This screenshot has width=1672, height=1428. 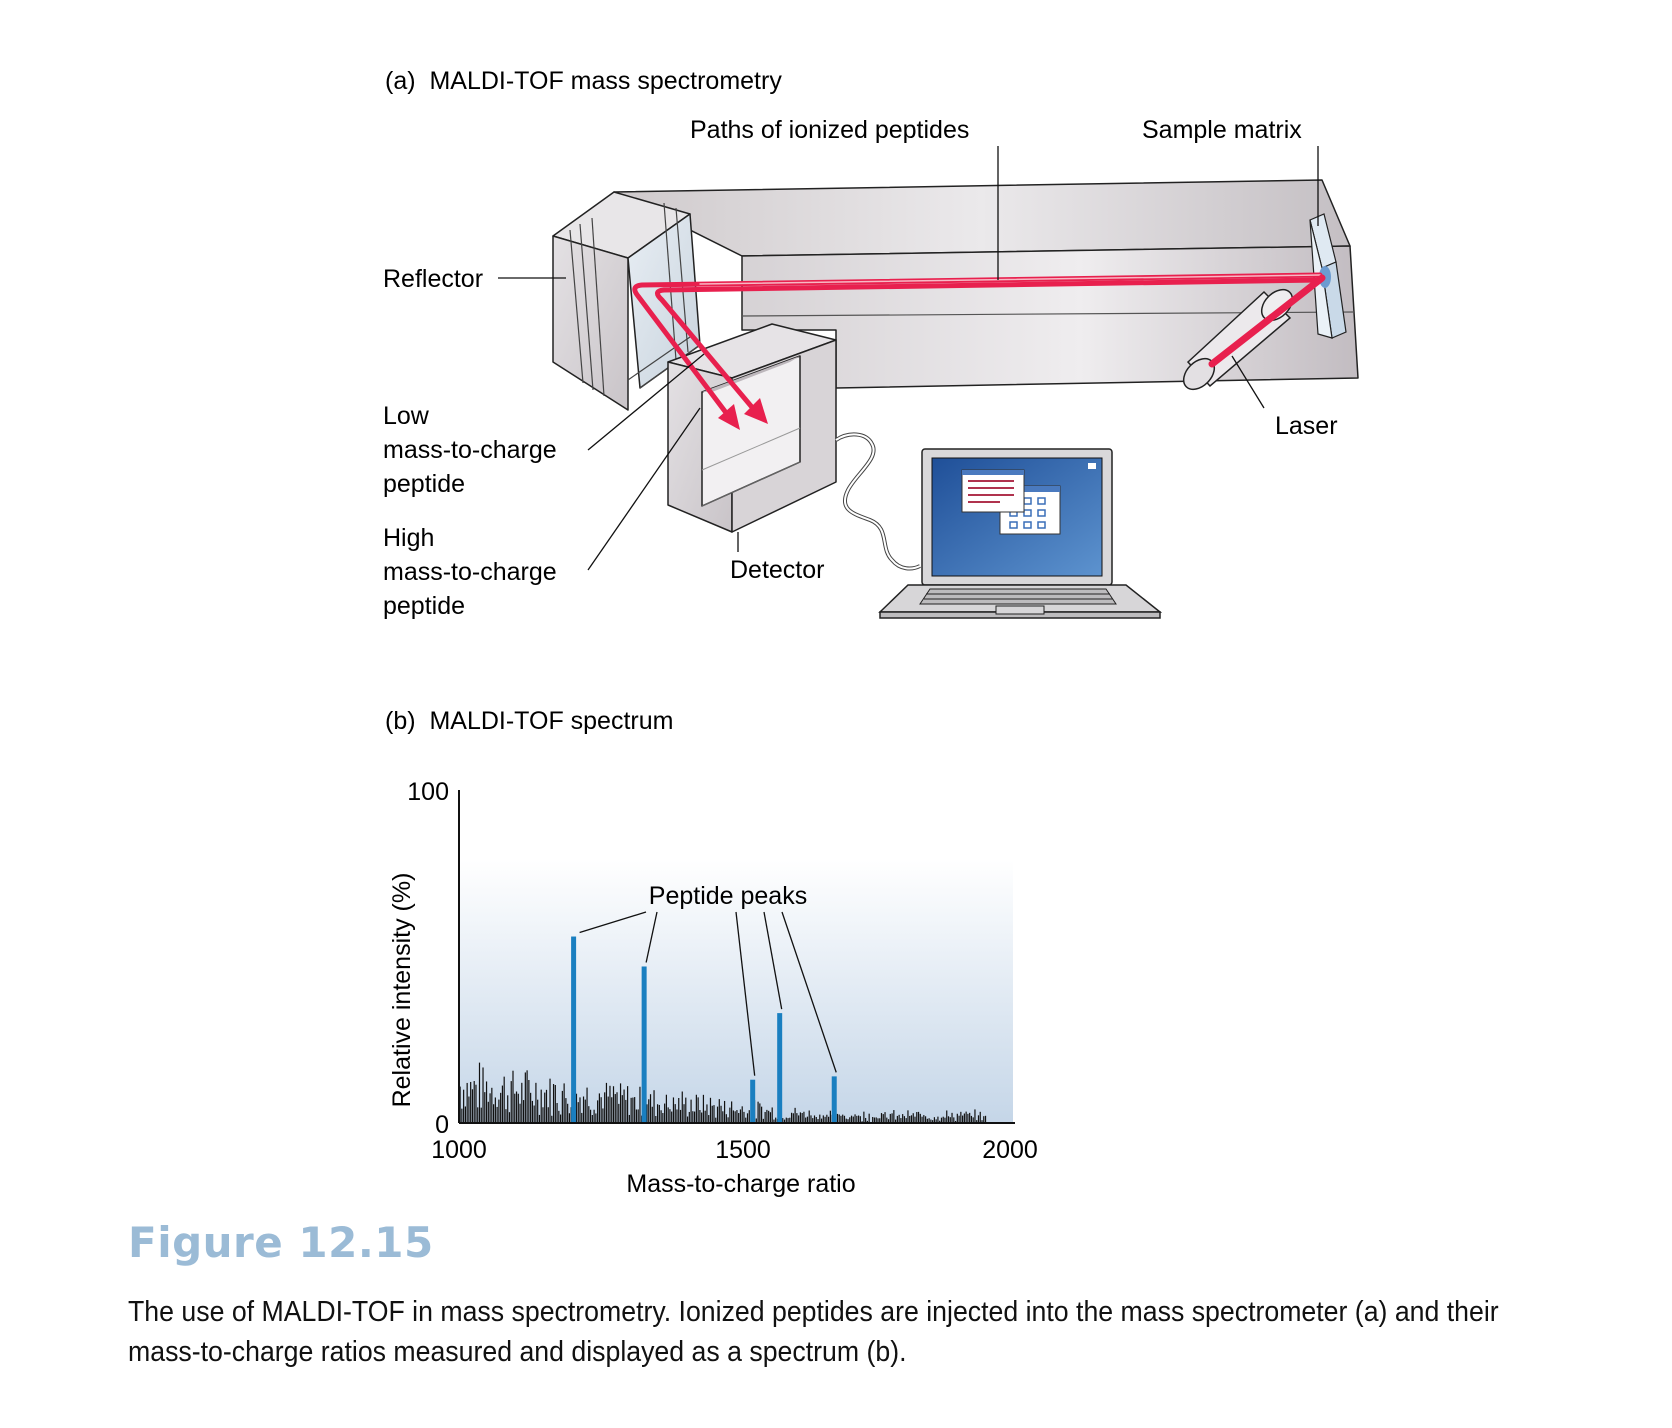 What do you see at coordinates (743, 1150) in the screenshot?
I see `x-tick-1500: 1500` at bounding box center [743, 1150].